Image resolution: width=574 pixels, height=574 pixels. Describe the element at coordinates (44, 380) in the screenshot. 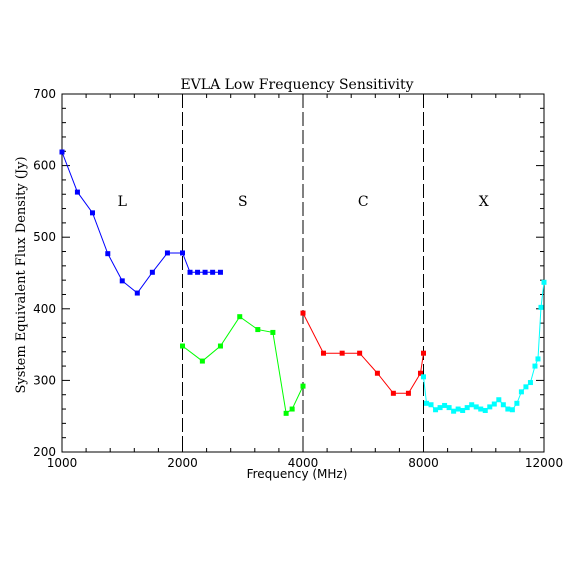

I see `y-tick-label: 300` at that location.